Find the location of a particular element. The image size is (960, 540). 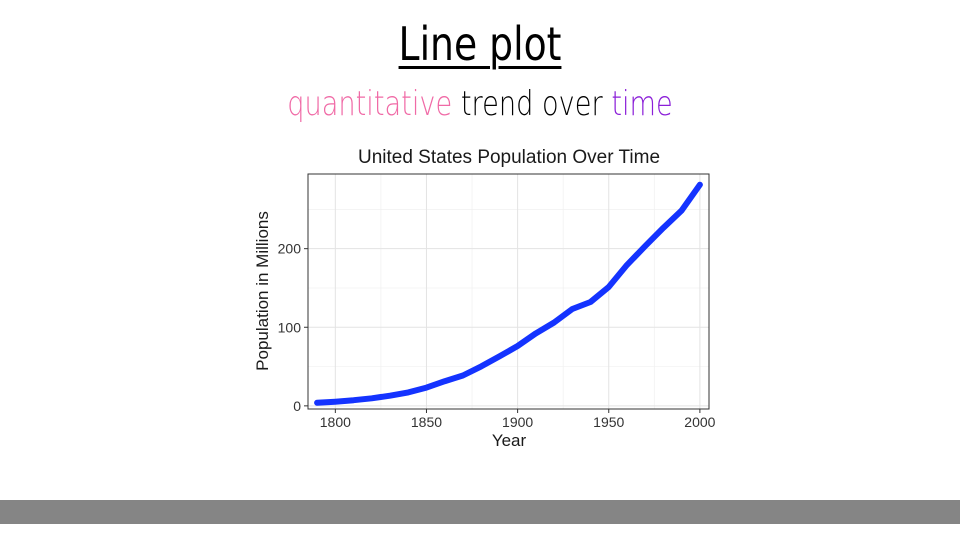

y-tick-label: 0 is located at coordinates (297, 406).